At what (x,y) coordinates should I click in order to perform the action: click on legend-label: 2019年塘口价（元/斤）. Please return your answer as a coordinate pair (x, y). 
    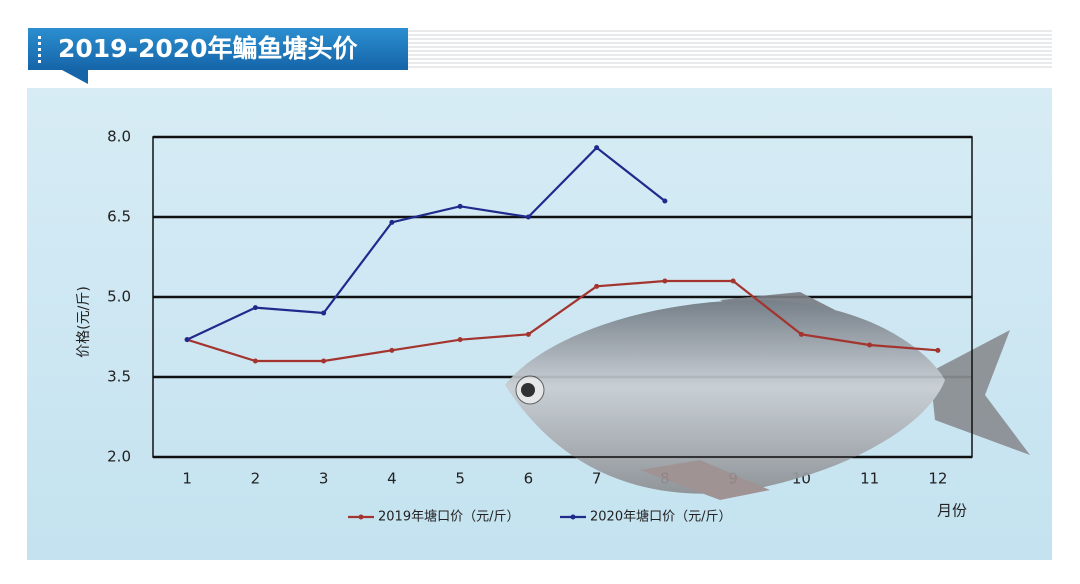
    Looking at the image, I should click on (448, 517).